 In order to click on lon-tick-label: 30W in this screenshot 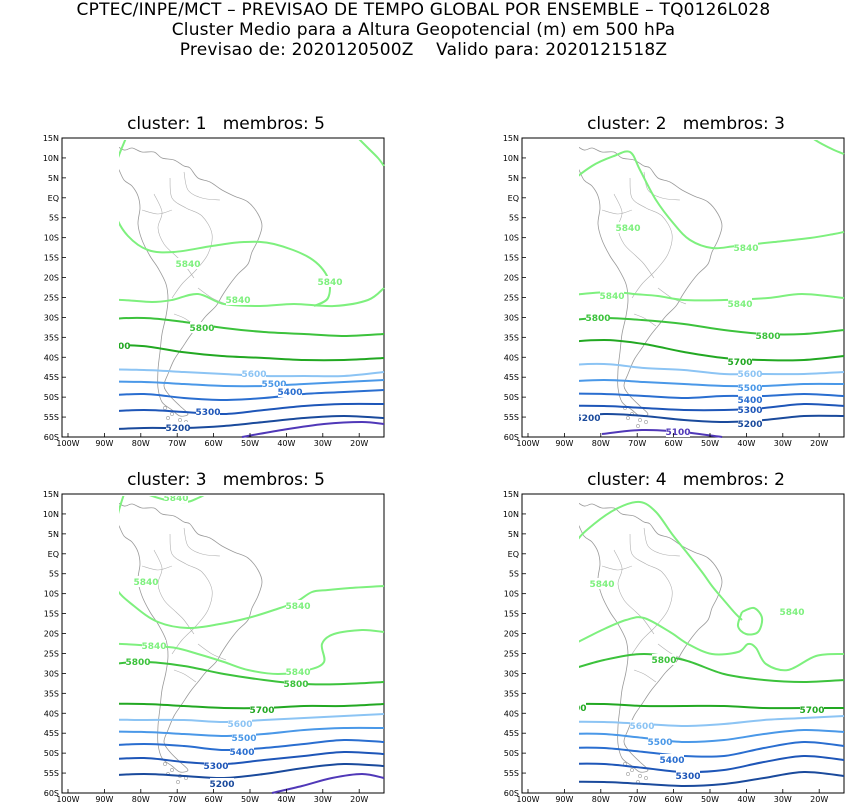, I will do `click(783, 799)`.